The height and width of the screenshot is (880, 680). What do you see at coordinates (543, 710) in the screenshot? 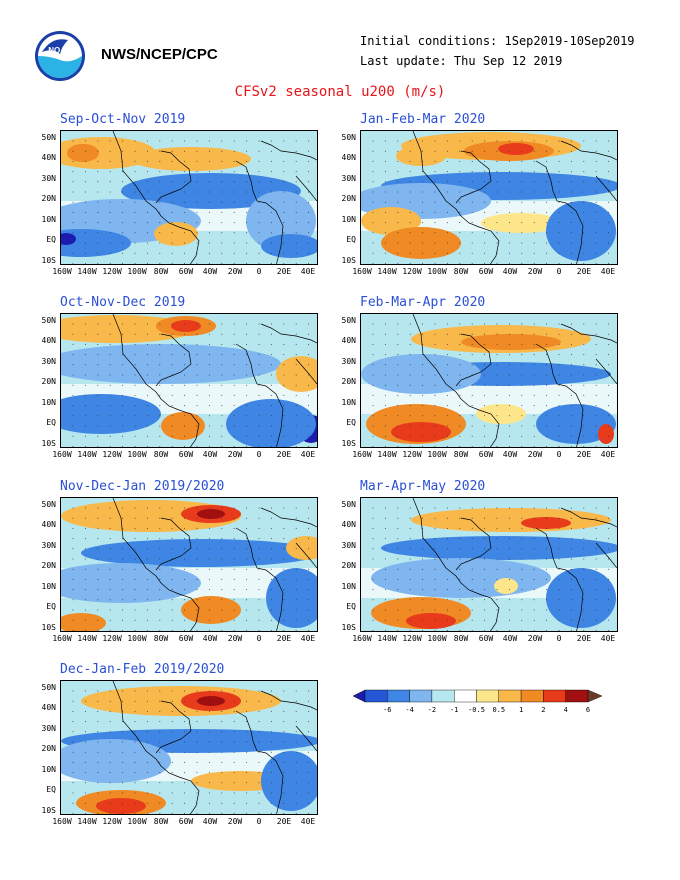
I see `legend-label: 2` at bounding box center [543, 710].